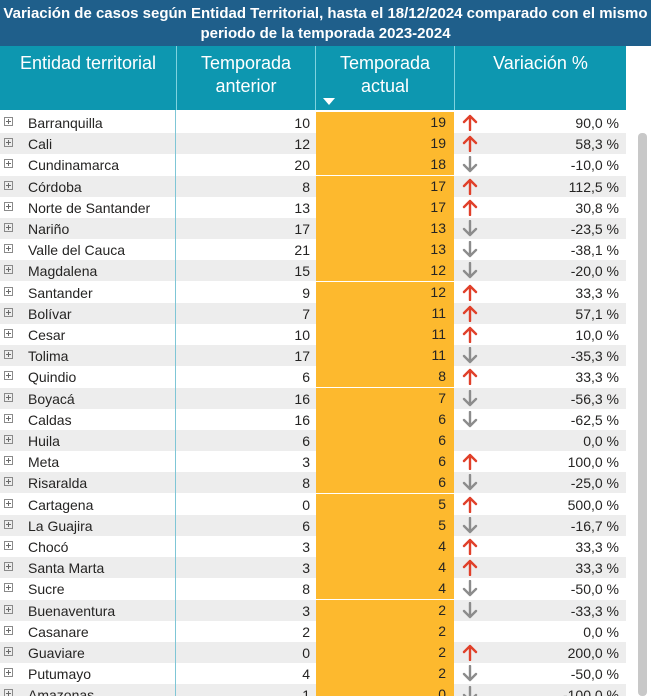 The height and width of the screenshot is (696, 651). Describe the element at coordinates (313, 144) in the screenshot. I see `table-row: Cali 12 19 58,3 %` at that location.